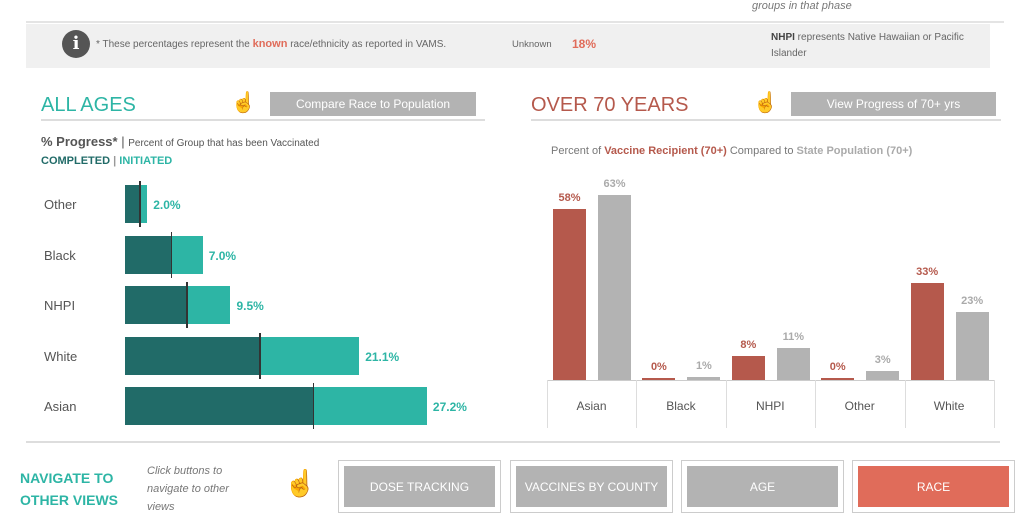 The width and height of the screenshot is (1024, 529). What do you see at coordinates (569, 198) in the screenshot?
I see `value-label: 58%` at bounding box center [569, 198].